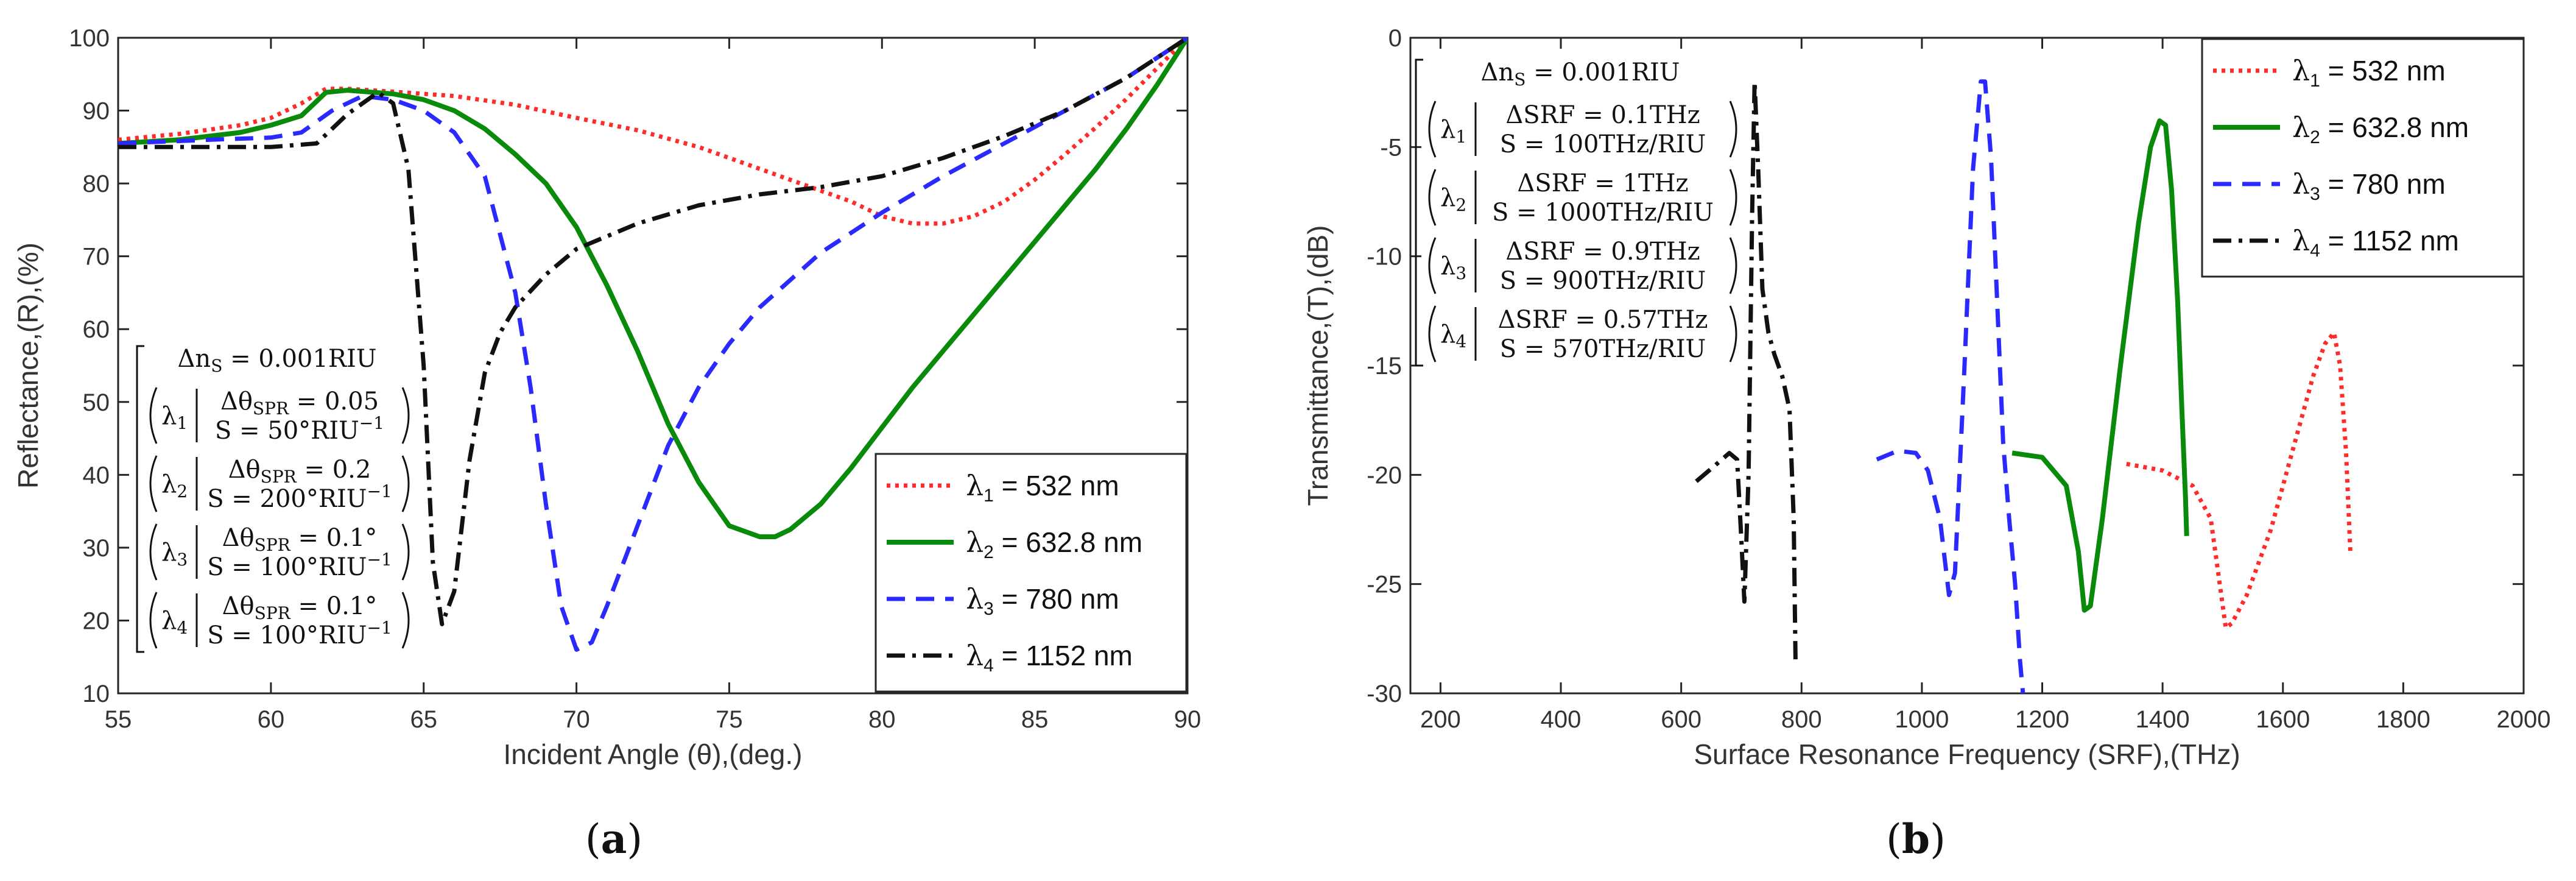  What do you see at coordinates (1967, 754) in the screenshot?
I see `x-axis-label: Surface Resonance Frequency (SRF),(THz)` at bounding box center [1967, 754].